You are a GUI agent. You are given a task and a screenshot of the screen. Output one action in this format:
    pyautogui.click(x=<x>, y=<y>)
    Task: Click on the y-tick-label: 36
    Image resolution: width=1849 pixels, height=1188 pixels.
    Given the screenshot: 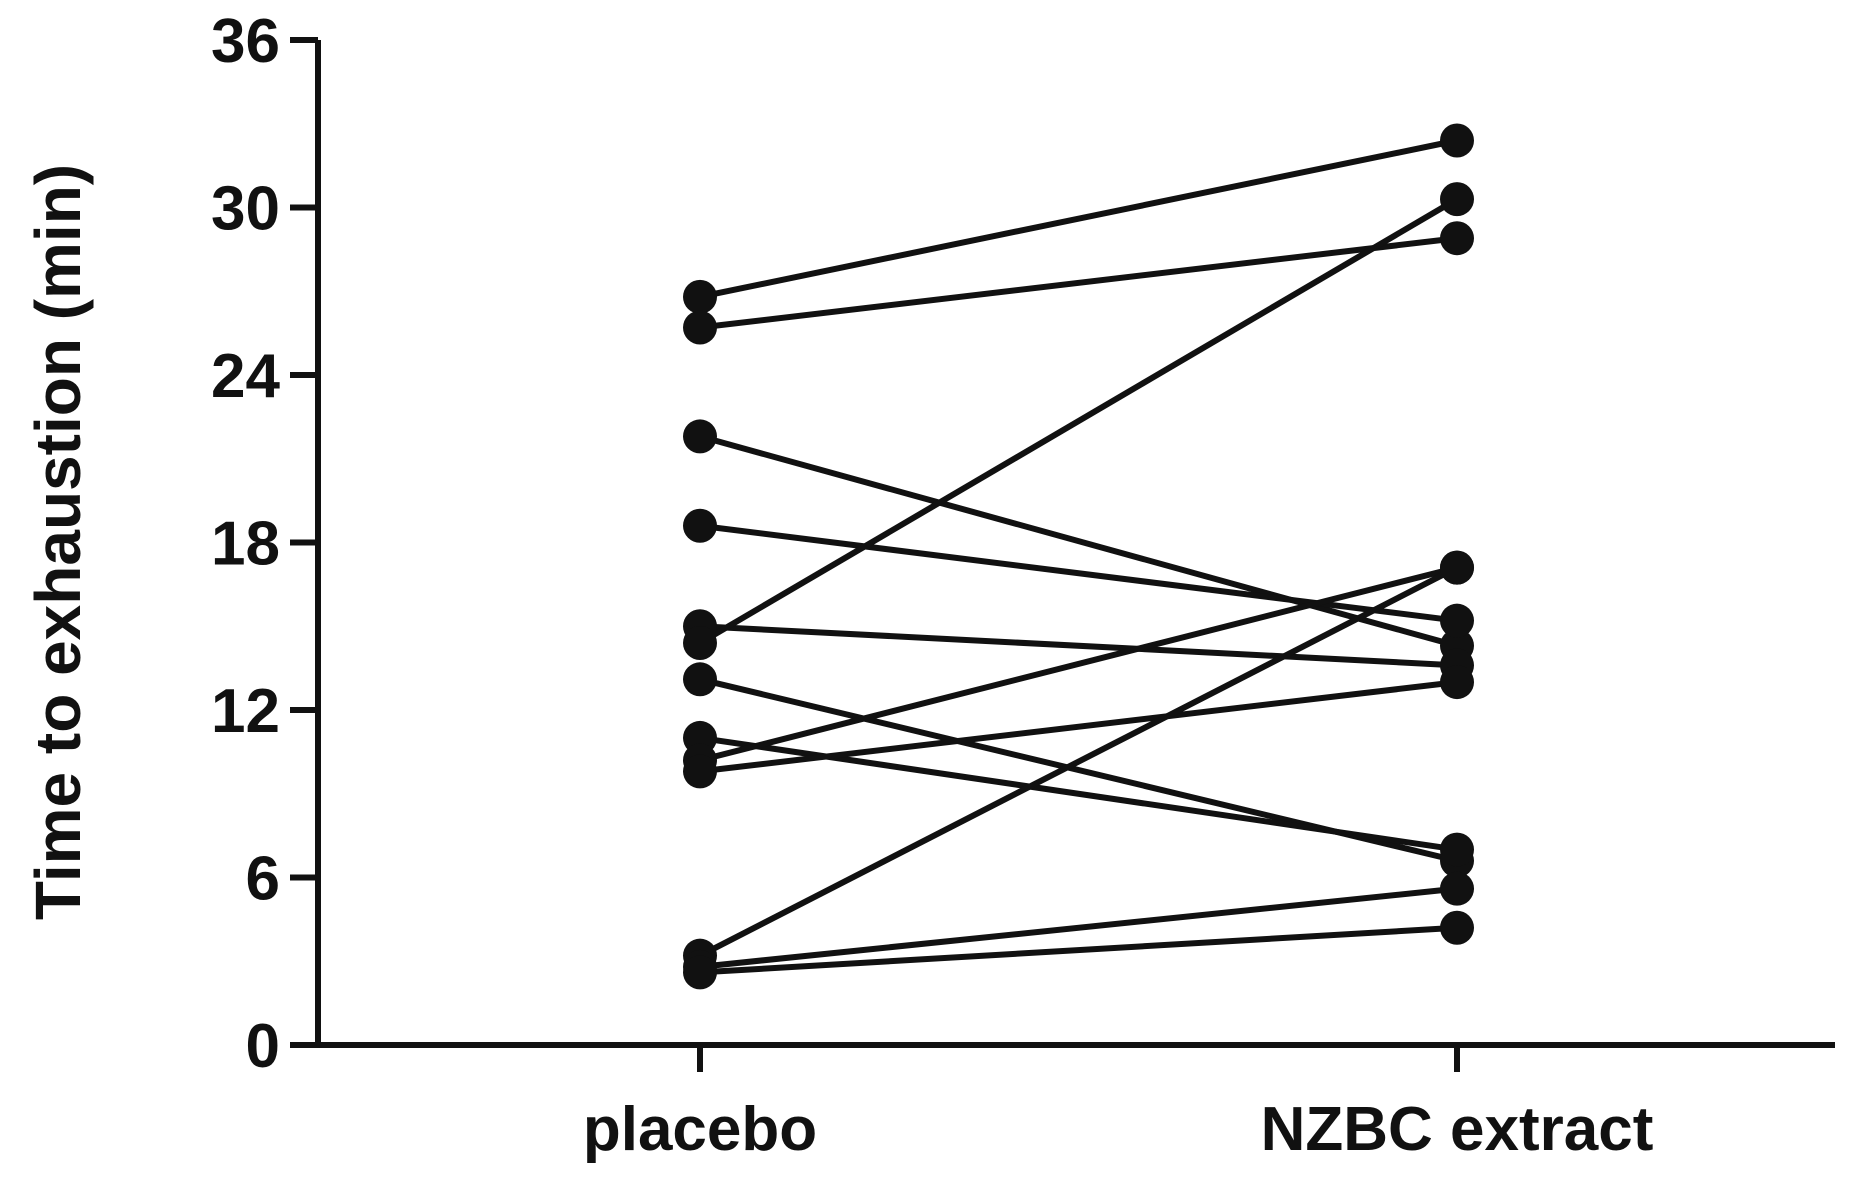 What is the action you would take?
    pyautogui.click(x=245, y=41)
    